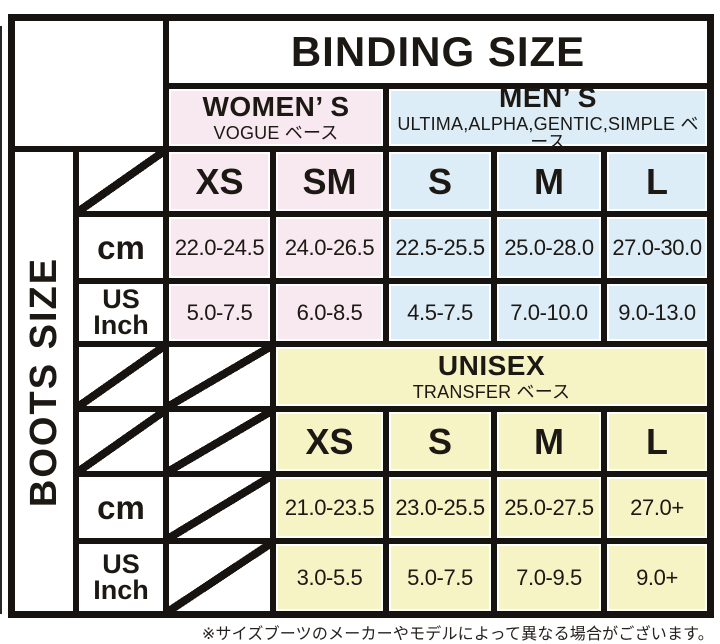  Describe the element at coordinates (491, 392) in the screenshot. I see `unisex-subtitle: TRANSFER ベース` at that location.